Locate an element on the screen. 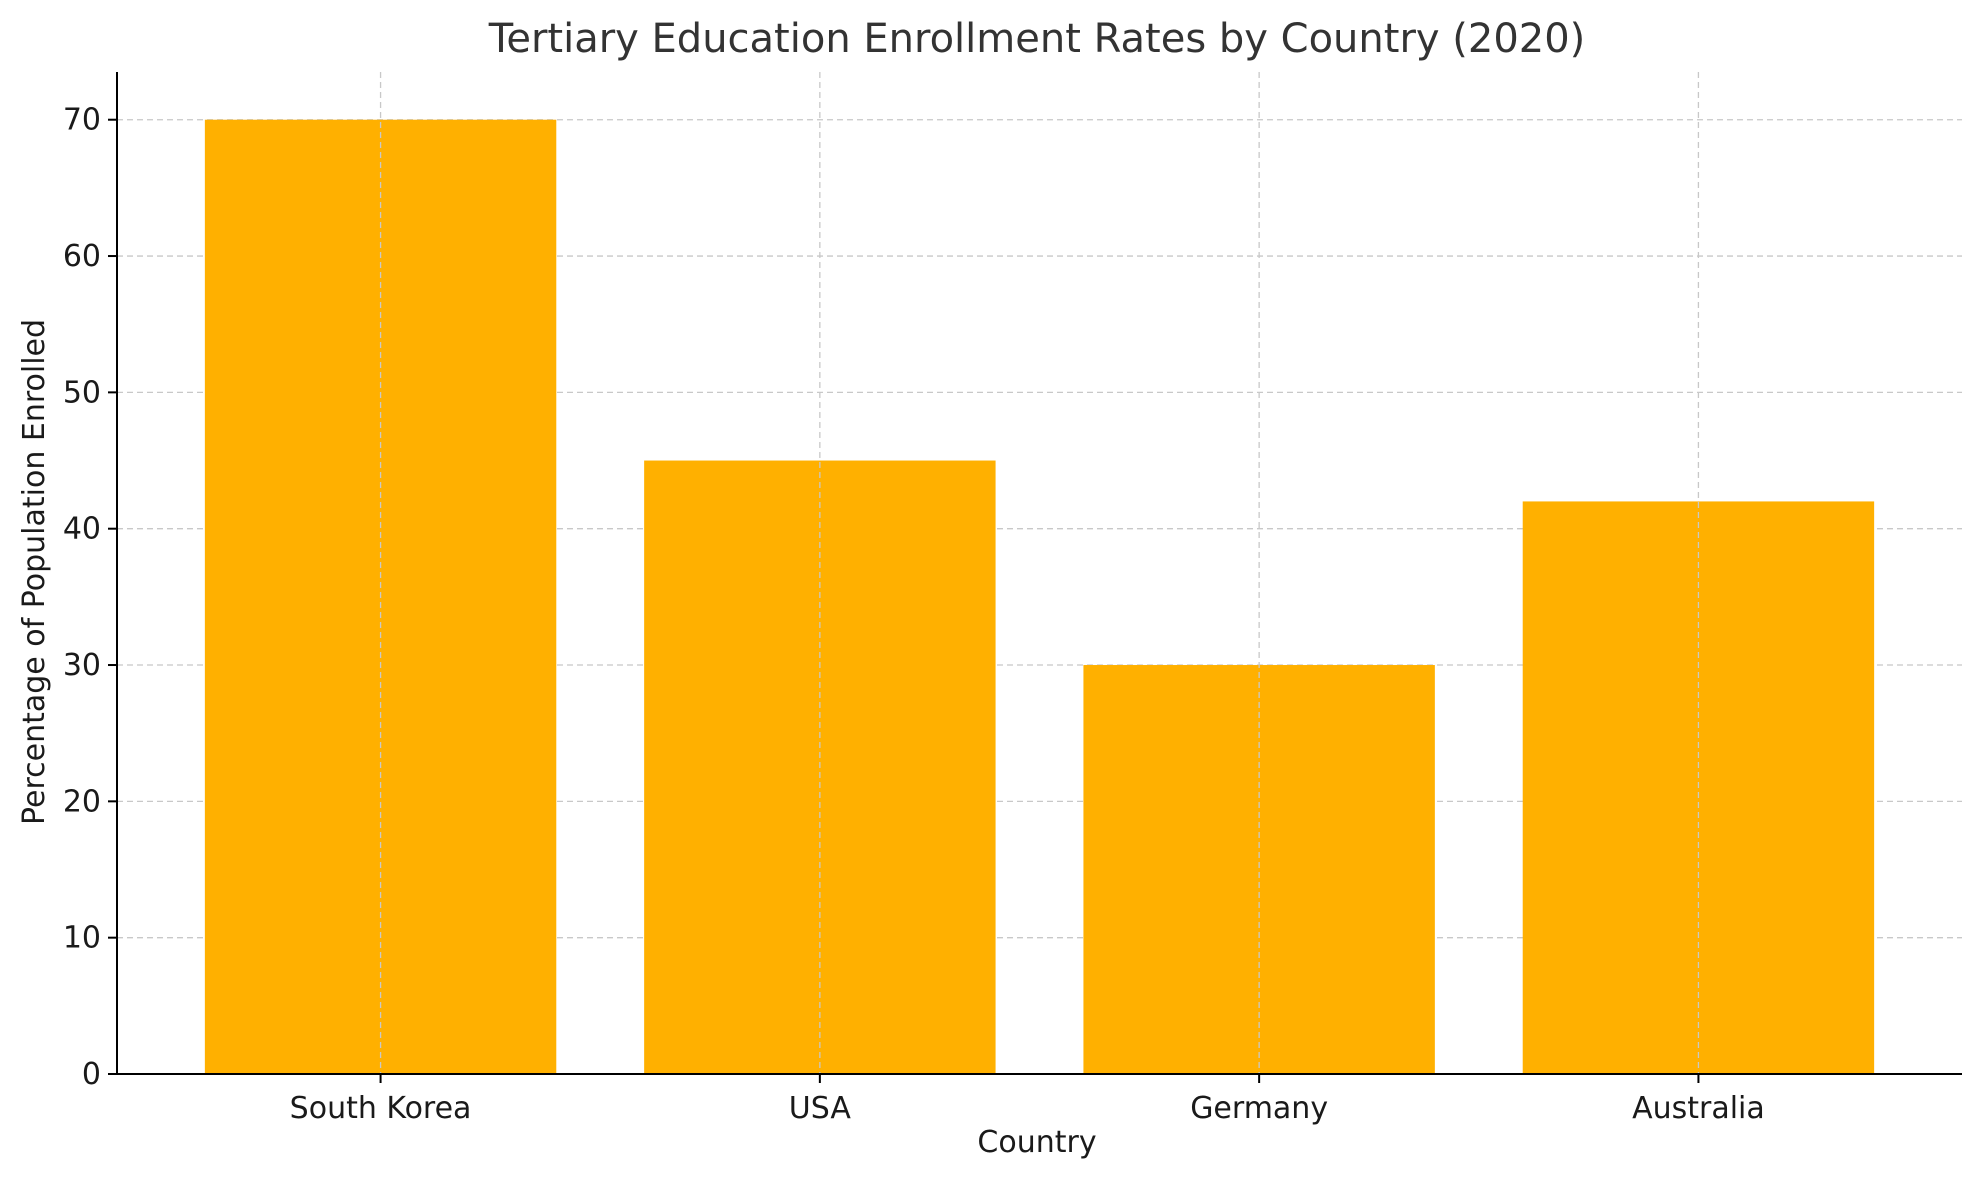  y-tick-label: 0 is located at coordinates (91, 1074).